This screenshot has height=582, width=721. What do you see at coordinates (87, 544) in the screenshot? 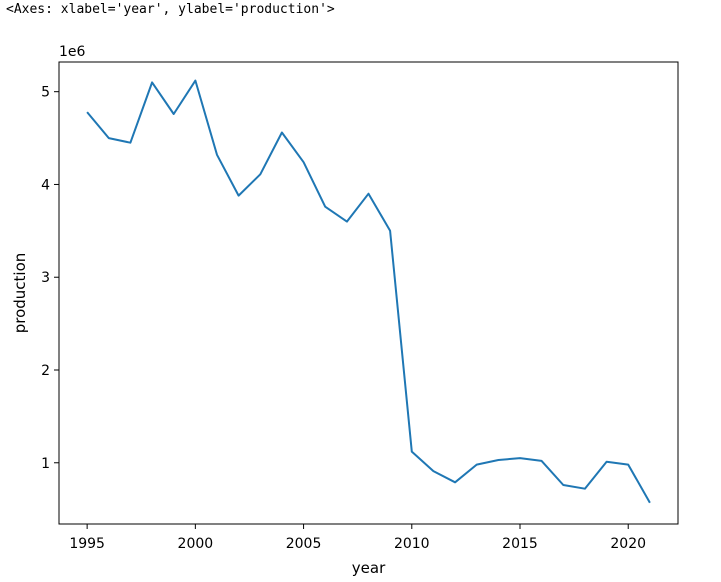
I see `x-tick-label: 1995` at bounding box center [87, 544].